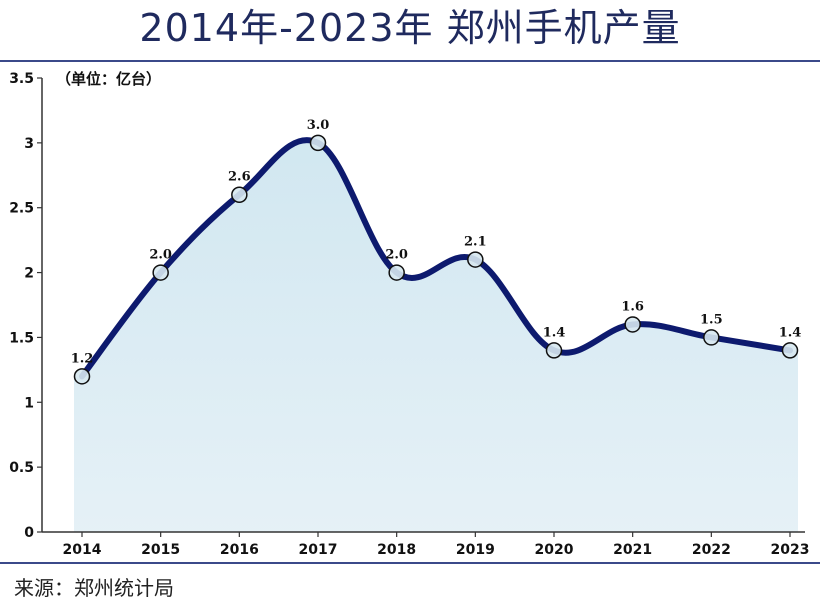 The width and height of the screenshot is (820, 603). What do you see at coordinates (239, 550) in the screenshot?
I see `x-tick-label: 2016` at bounding box center [239, 550].